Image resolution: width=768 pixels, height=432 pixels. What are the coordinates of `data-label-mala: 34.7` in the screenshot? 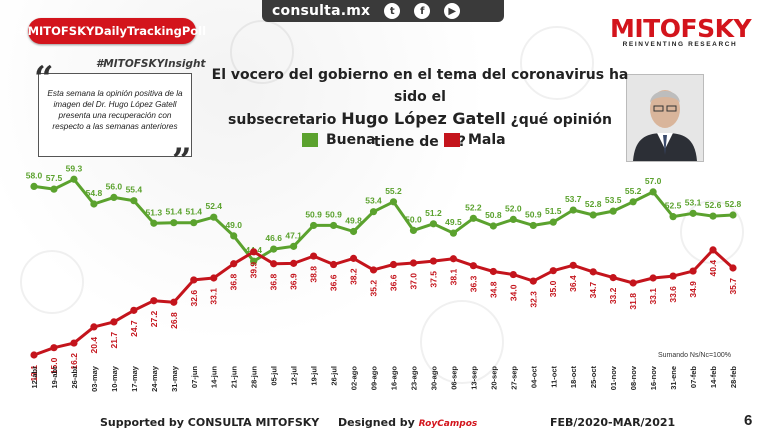 It's located at (593, 290).